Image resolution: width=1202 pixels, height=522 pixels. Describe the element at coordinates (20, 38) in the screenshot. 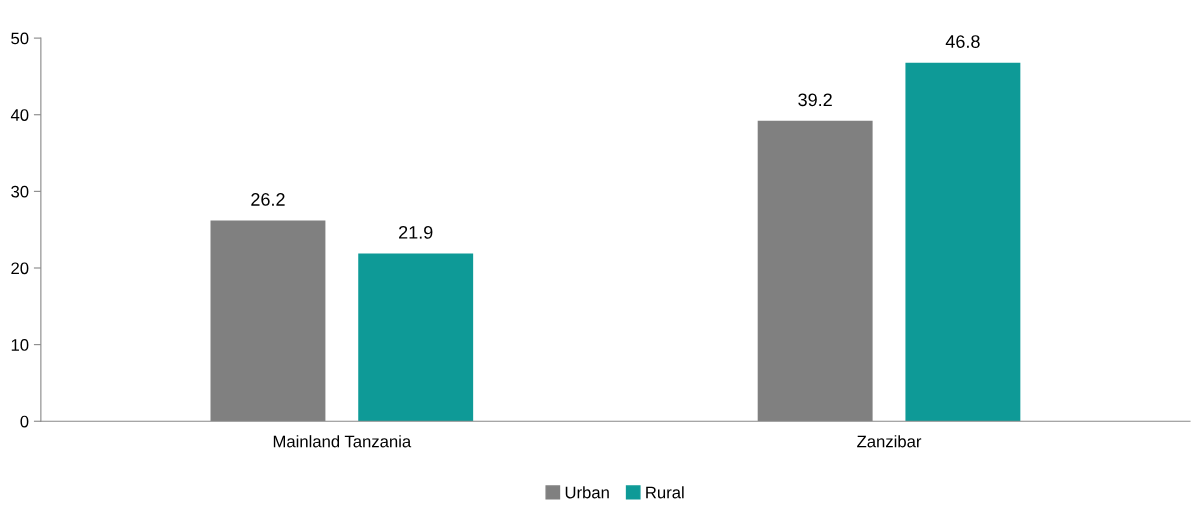

I see `y-tick-label: 50` at that location.